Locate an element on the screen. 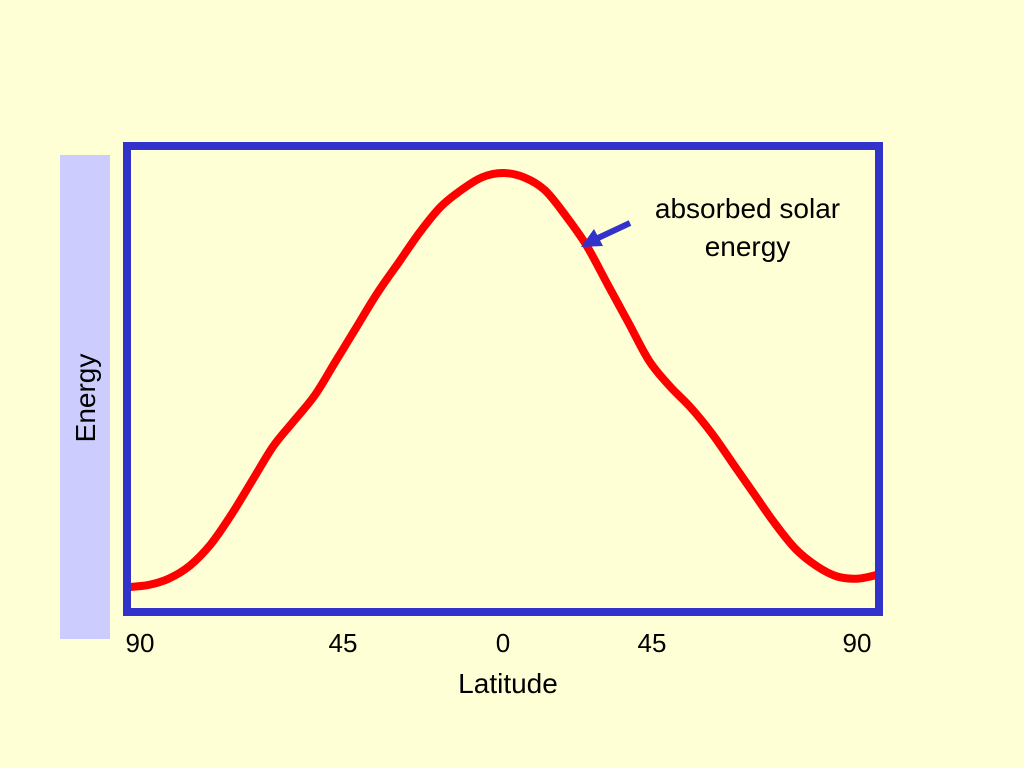  annotation-arrow-shaft is located at coordinates (614, 230).